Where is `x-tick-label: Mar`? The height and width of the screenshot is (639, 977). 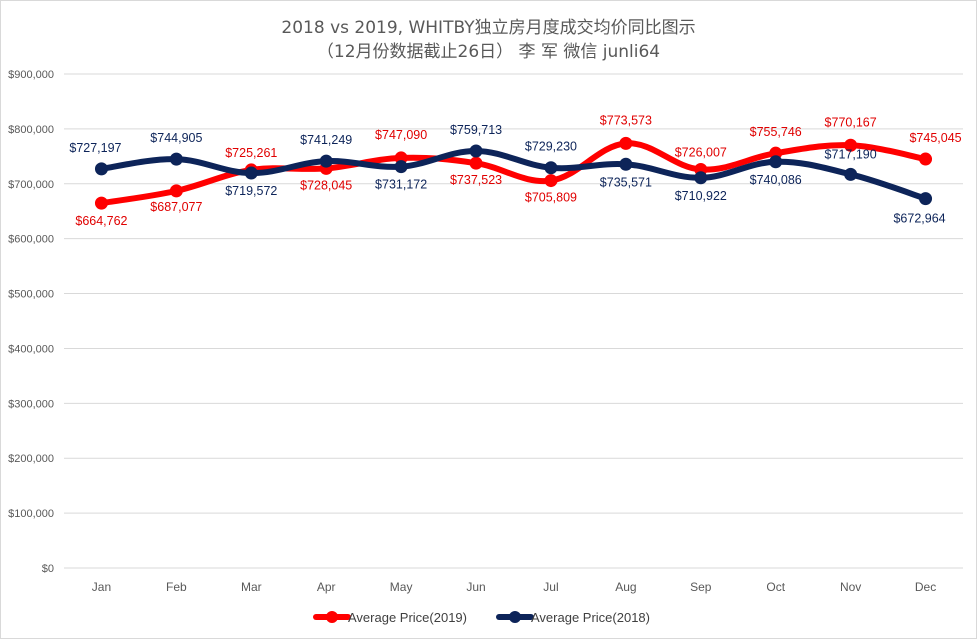
x-tick-label: Mar is located at coordinates (251, 587).